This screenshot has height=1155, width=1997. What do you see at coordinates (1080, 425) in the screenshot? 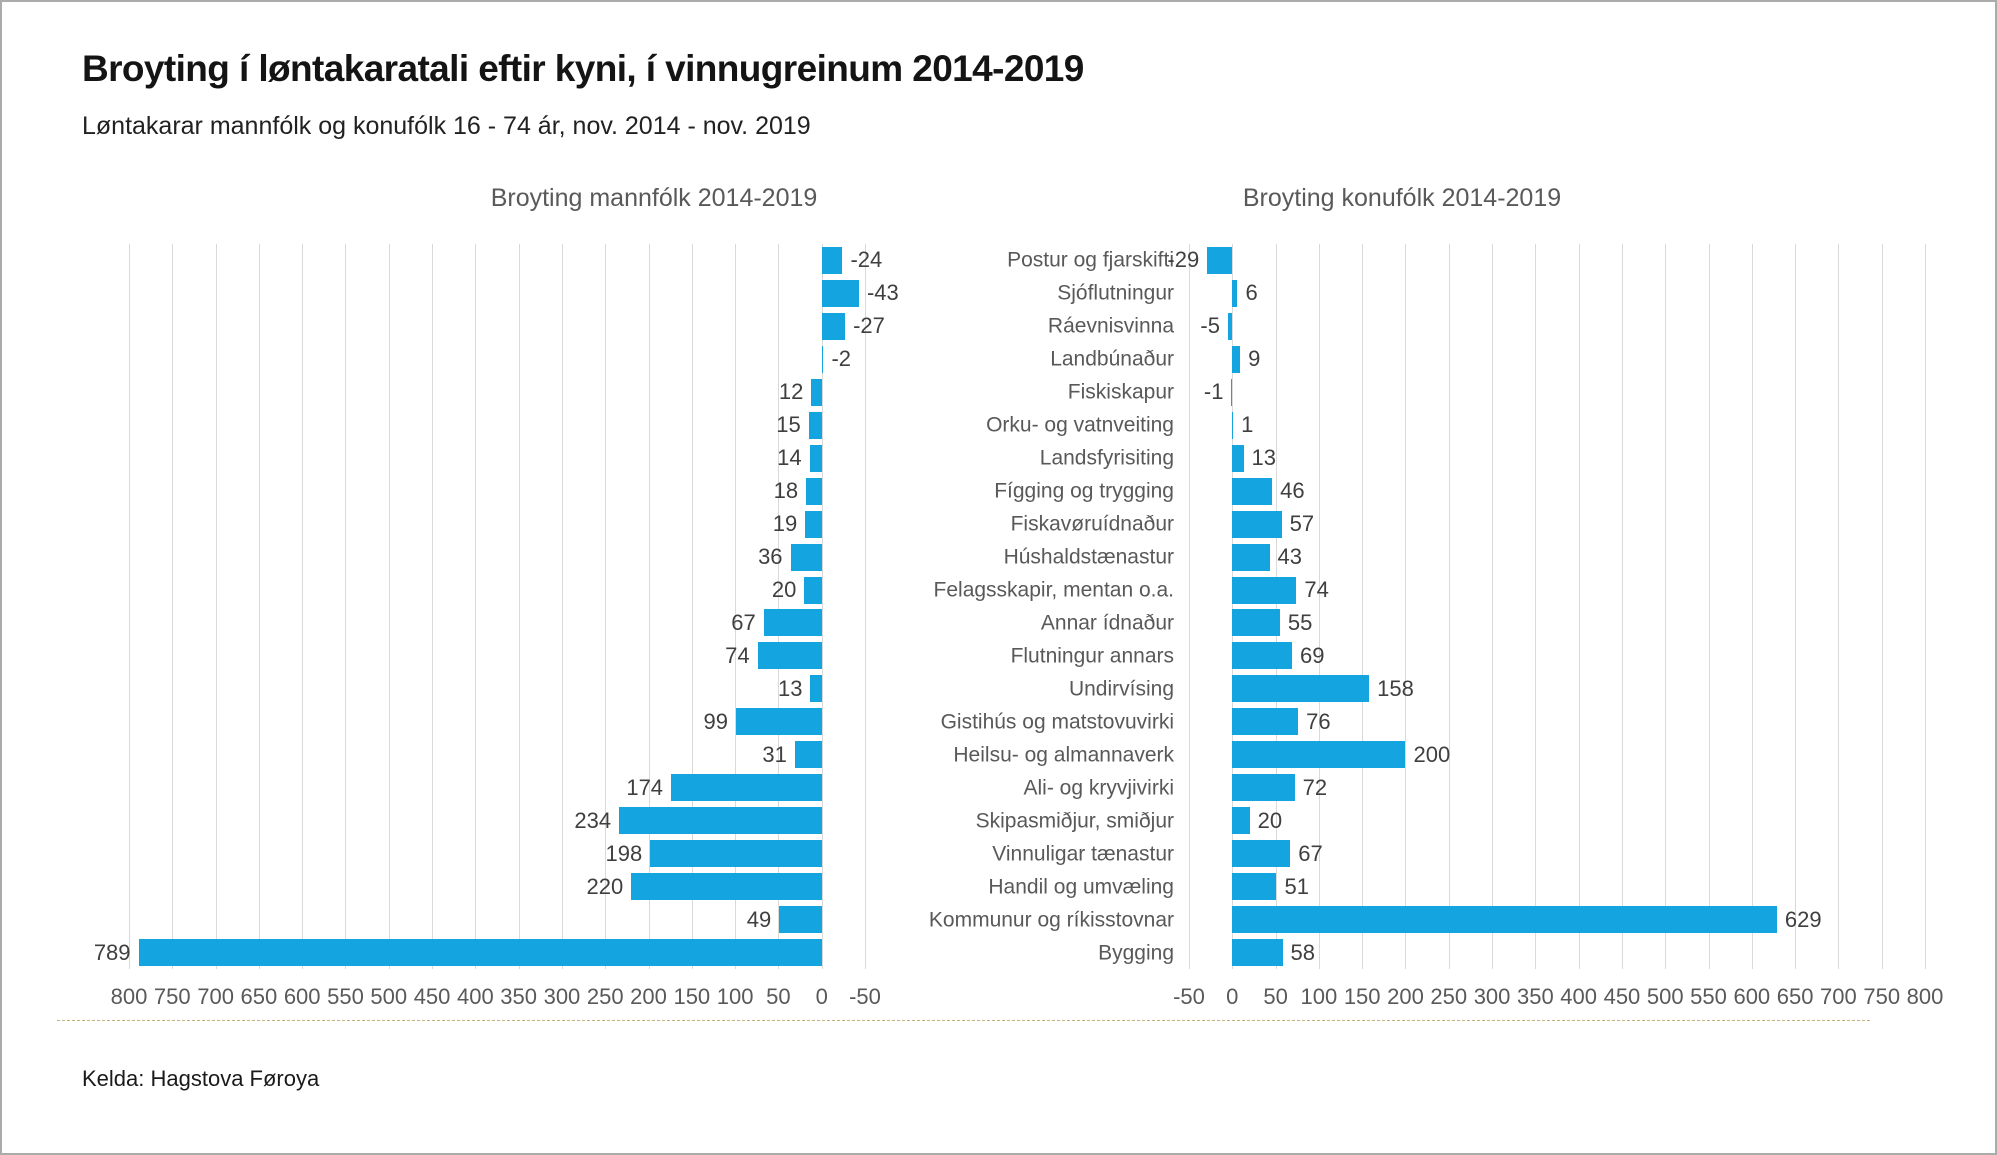
I see `category-label: Orku- og vatnveiting` at bounding box center [1080, 425].